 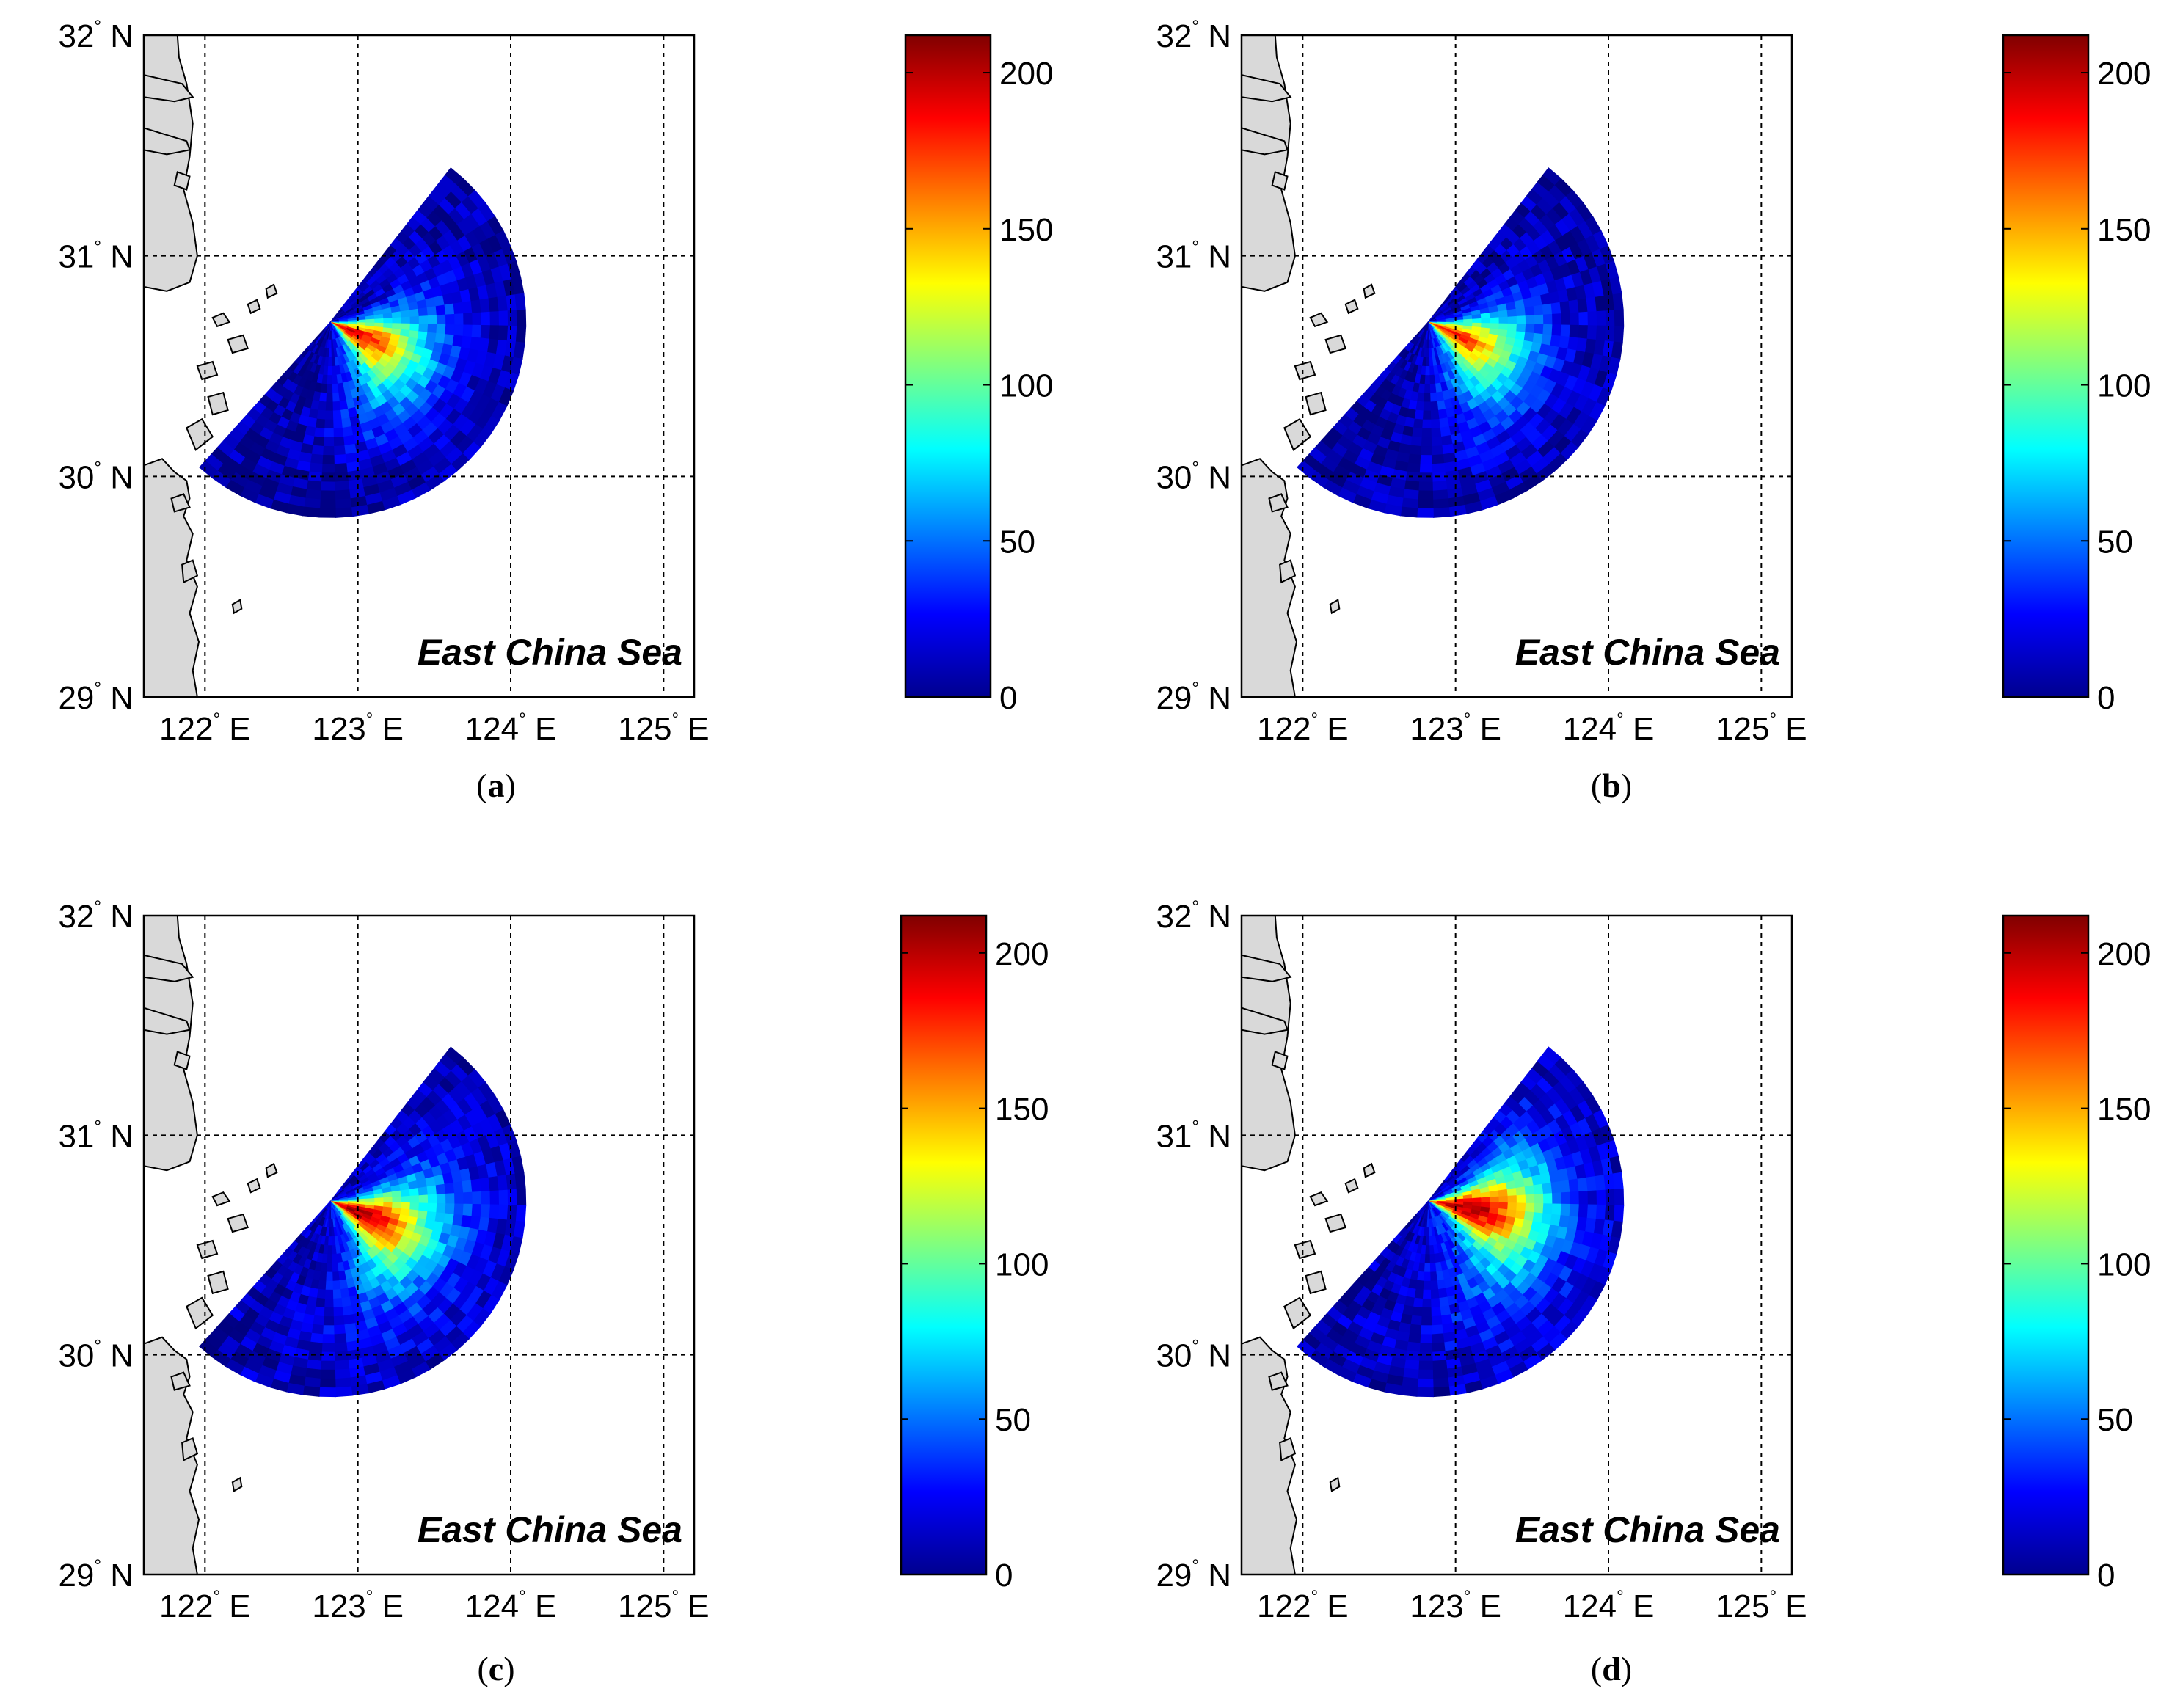 I want to click on sea-annotation: East China Sea, so click(x=1647, y=1529).